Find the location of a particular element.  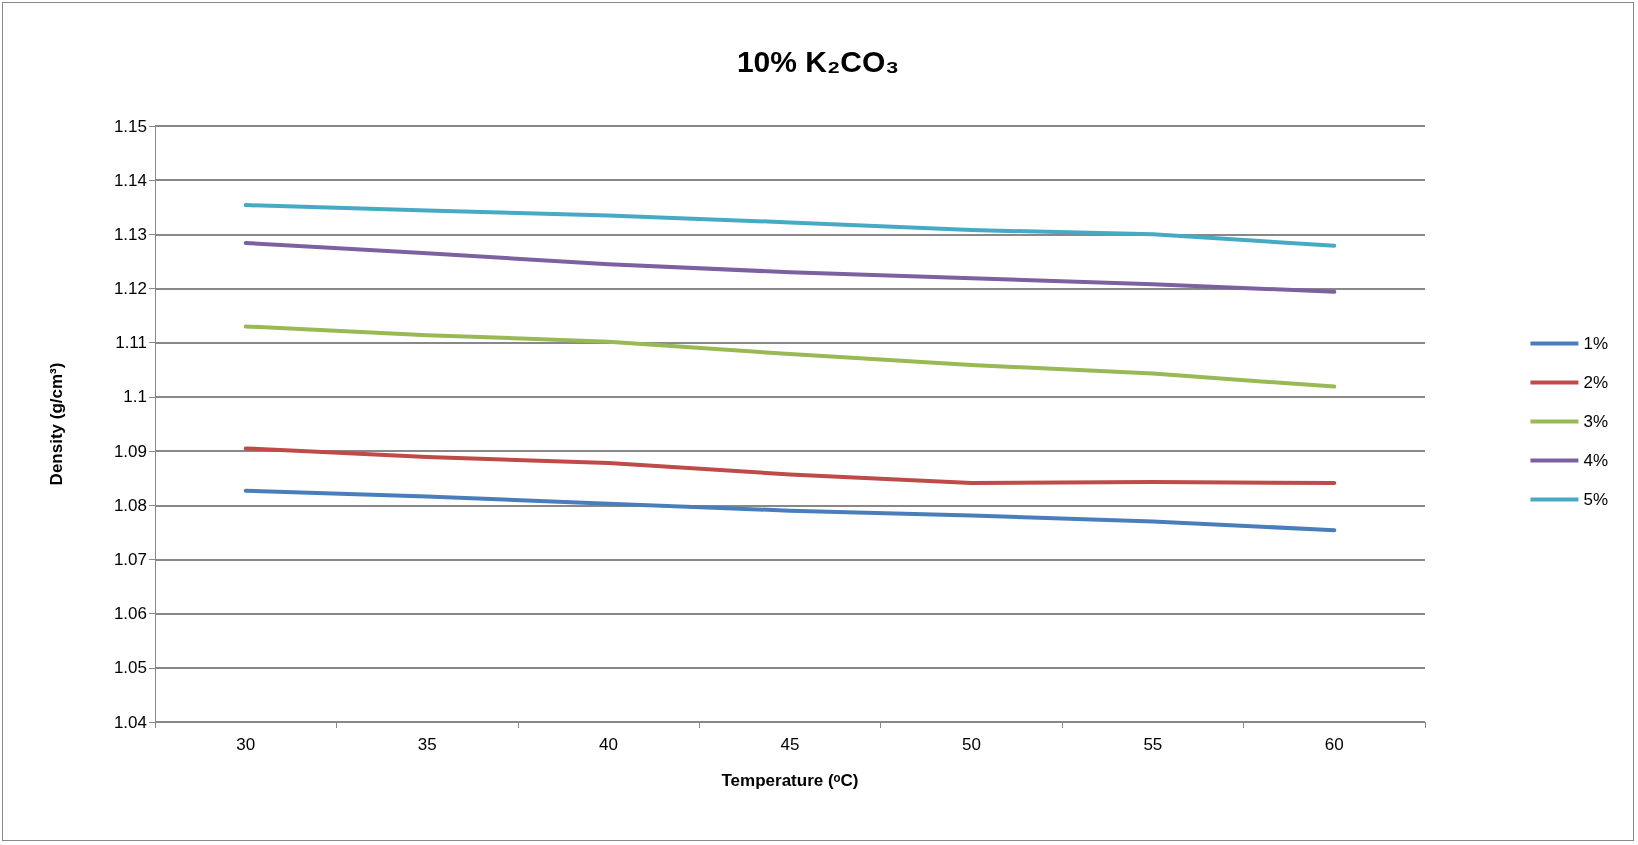

y-tick-label: 1.15 is located at coordinates (130, 126).